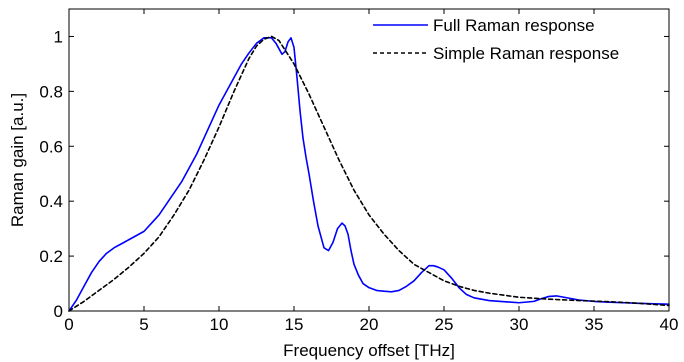 This screenshot has height=362, width=684. Describe the element at coordinates (68, 324) in the screenshot. I see `x-tick-label: 0` at that location.